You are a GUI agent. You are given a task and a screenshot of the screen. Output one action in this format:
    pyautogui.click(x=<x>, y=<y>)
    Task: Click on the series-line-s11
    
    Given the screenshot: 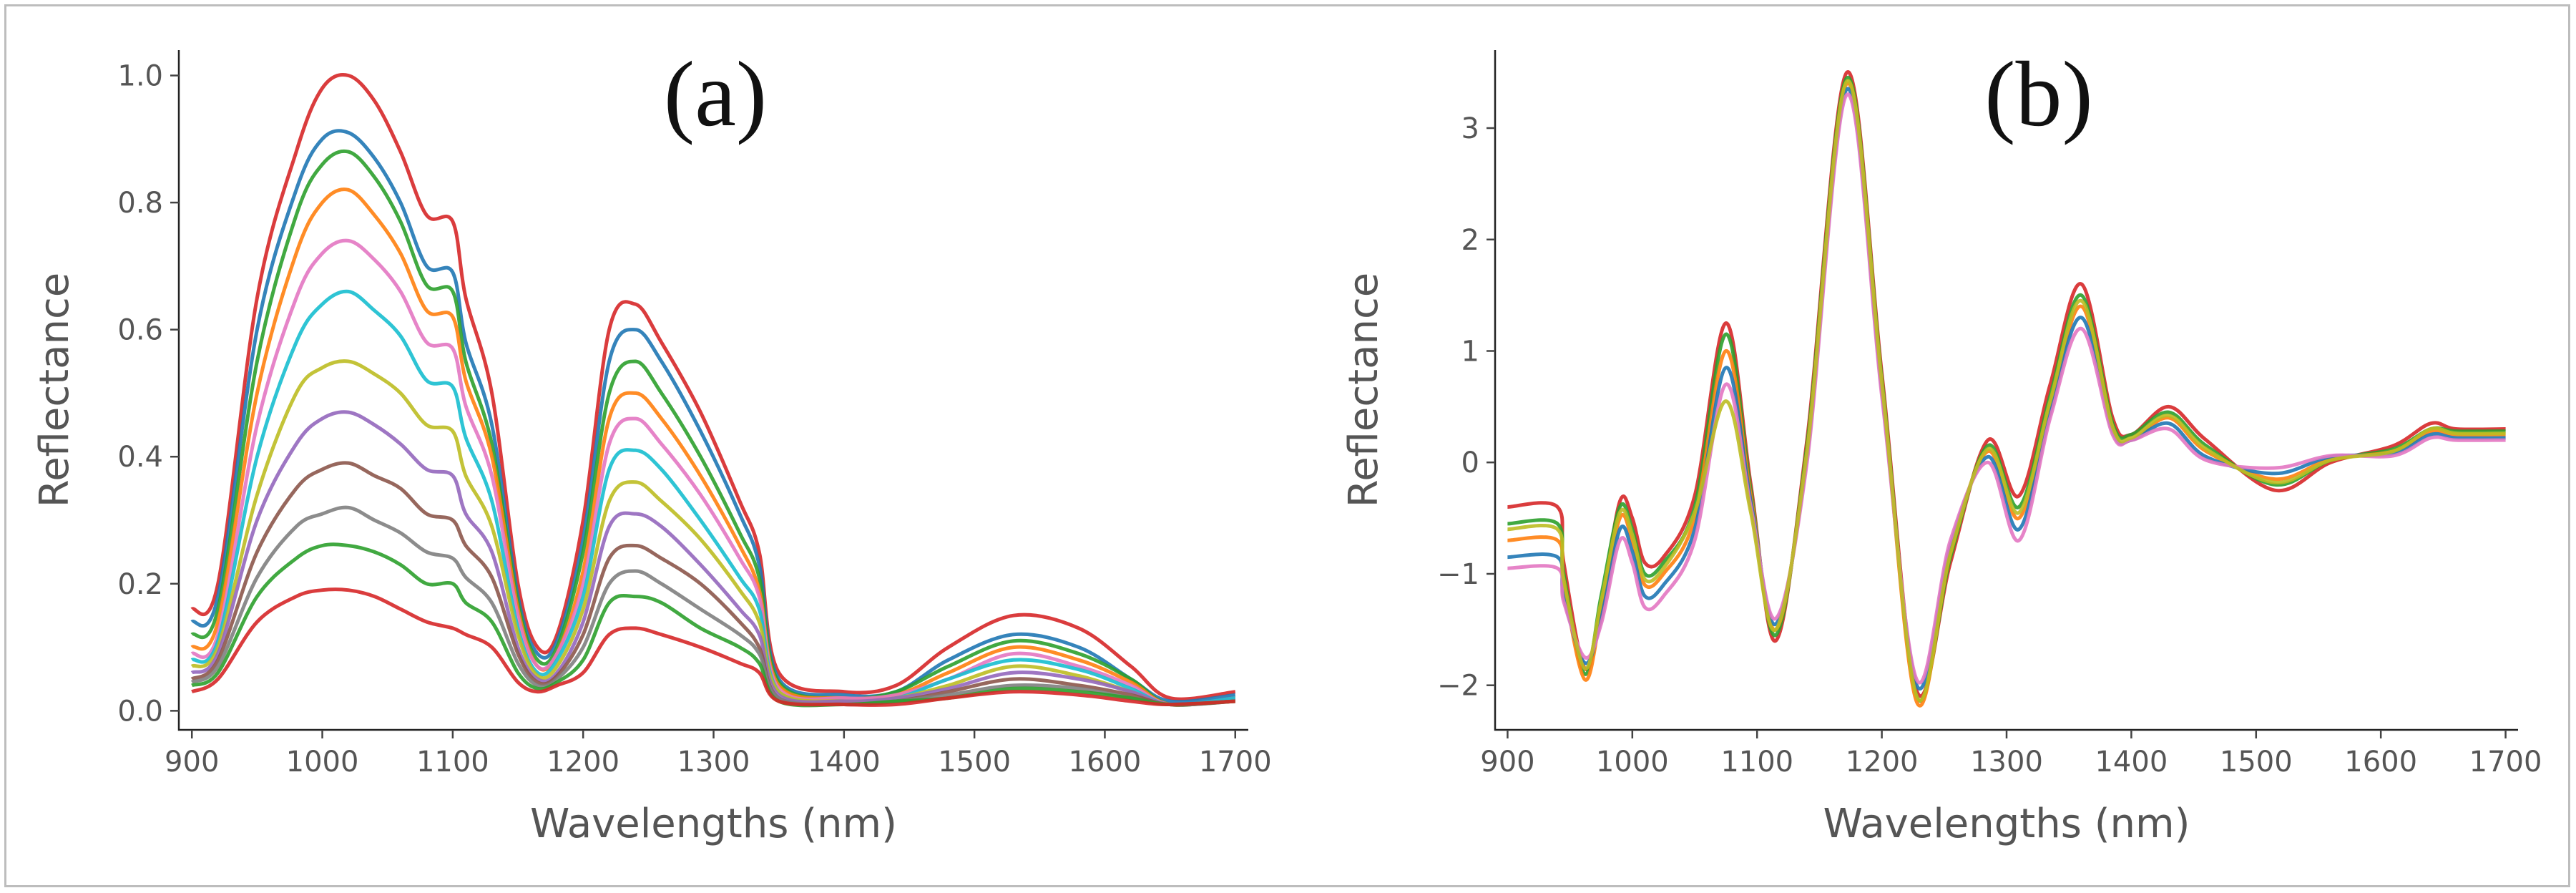 What is the action you would take?
    pyautogui.click(x=713, y=625)
    